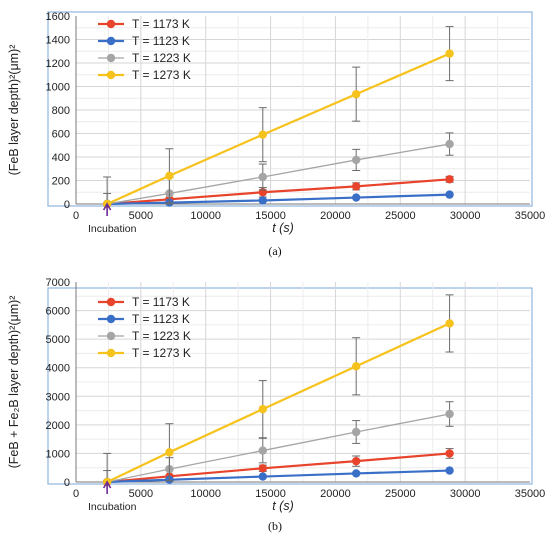 The height and width of the screenshot is (539, 550). What do you see at coordinates (58, 369) in the screenshot?
I see `y-tick-label: 4000` at bounding box center [58, 369].